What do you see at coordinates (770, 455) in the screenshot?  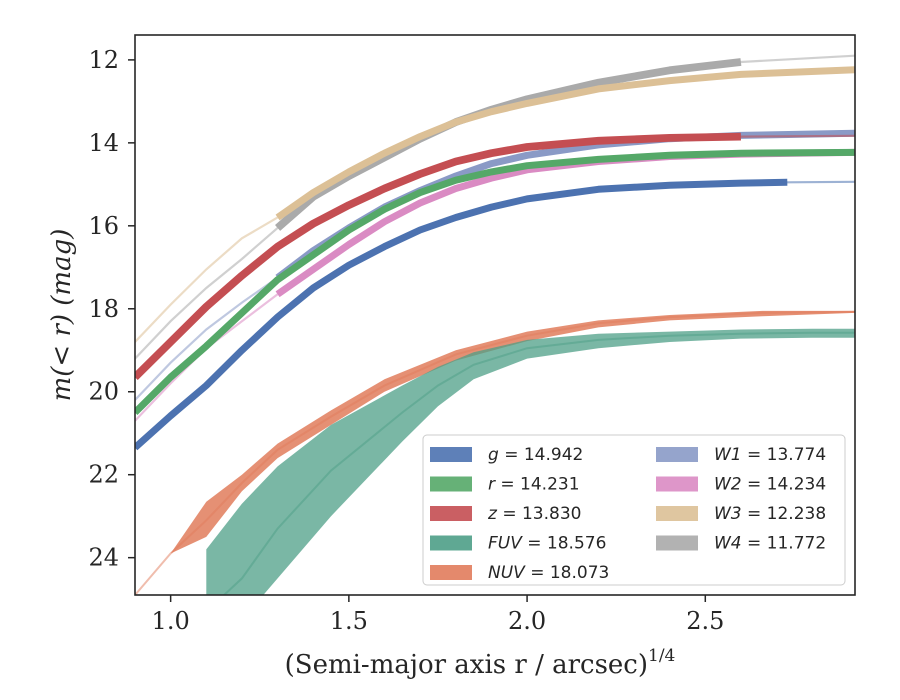 I see `legend-label: W1 = 13.774` at bounding box center [770, 455].